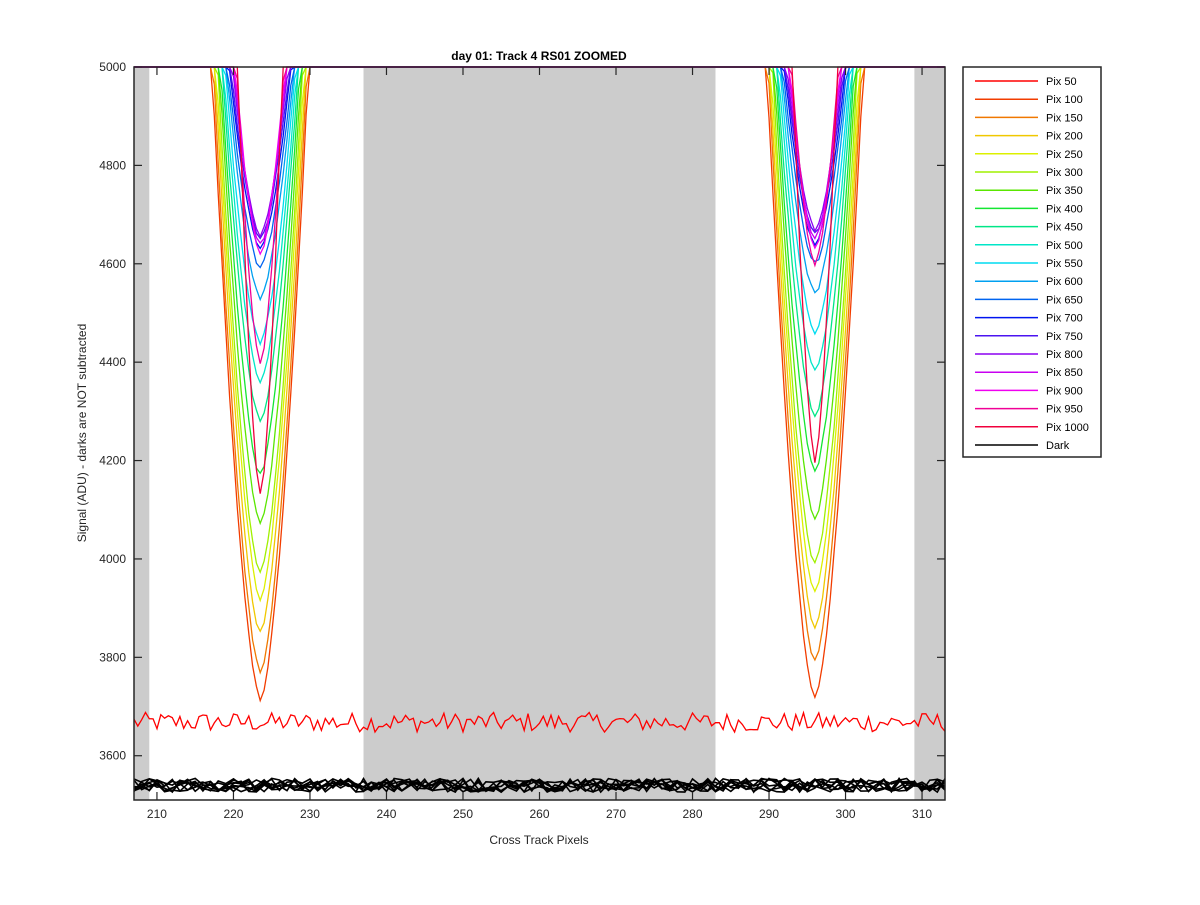 The width and height of the screenshot is (1200, 905). What do you see at coordinates (539, 56) in the screenshot?
I see `chart-title: day 01: Track 4 RS01 ZOOMED` at bounding box center [539, 56].